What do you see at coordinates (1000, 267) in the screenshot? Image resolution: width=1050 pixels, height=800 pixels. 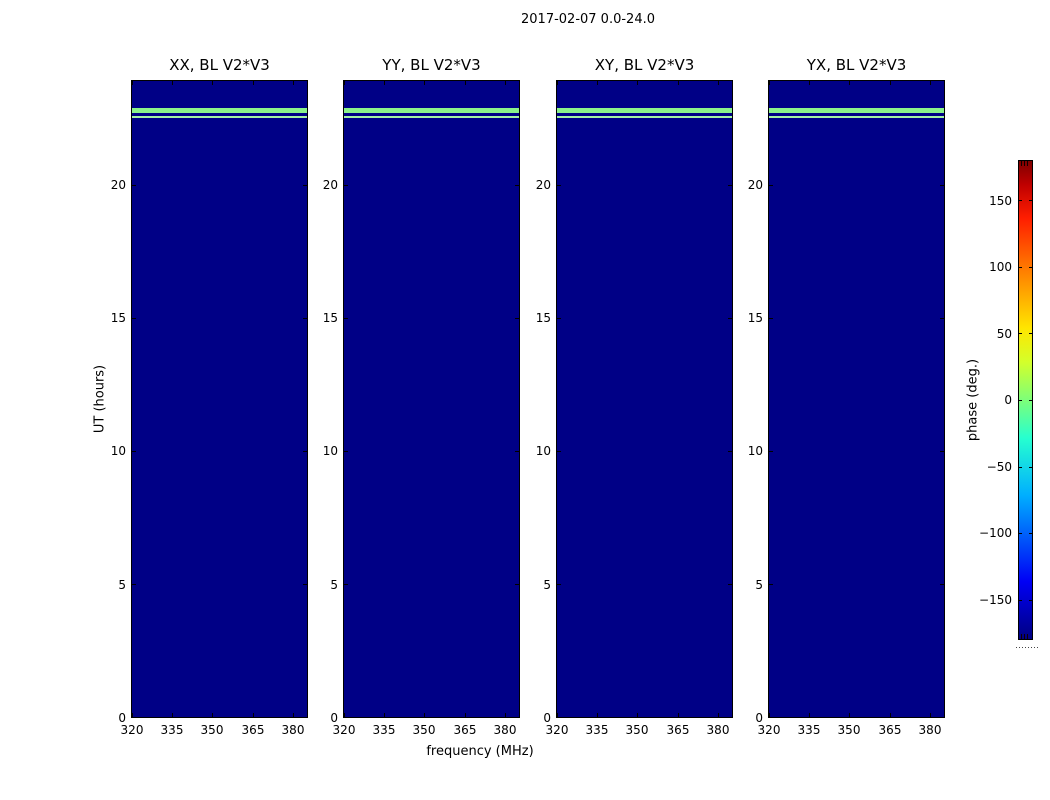 I see `colorbar-tick-label: 100` at bounding box center [1000, 267].